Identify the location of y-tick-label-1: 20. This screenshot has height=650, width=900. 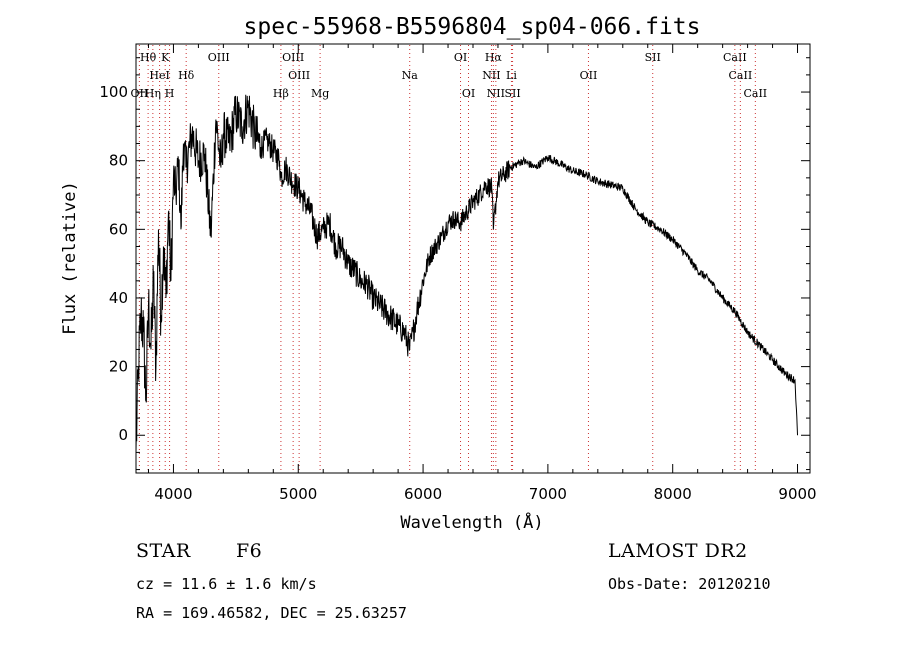
(118, 367).